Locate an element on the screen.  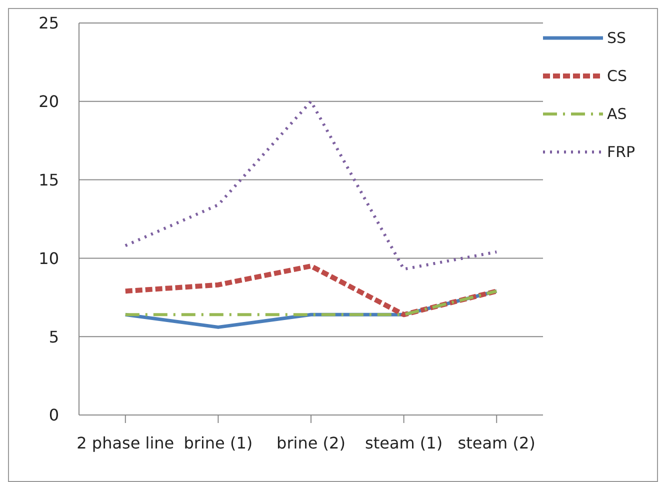
x-tick-label: steam (1) is located at coordinates (404, 442).